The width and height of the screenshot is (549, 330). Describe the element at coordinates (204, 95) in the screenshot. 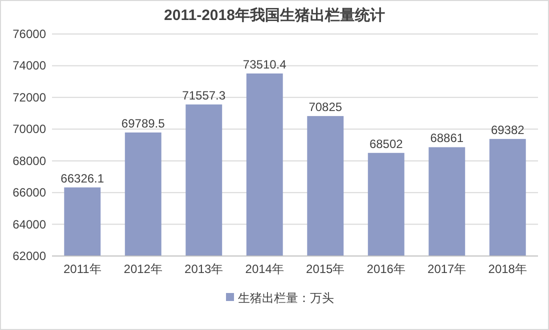

I see `data-label: 71557.3` at that location.